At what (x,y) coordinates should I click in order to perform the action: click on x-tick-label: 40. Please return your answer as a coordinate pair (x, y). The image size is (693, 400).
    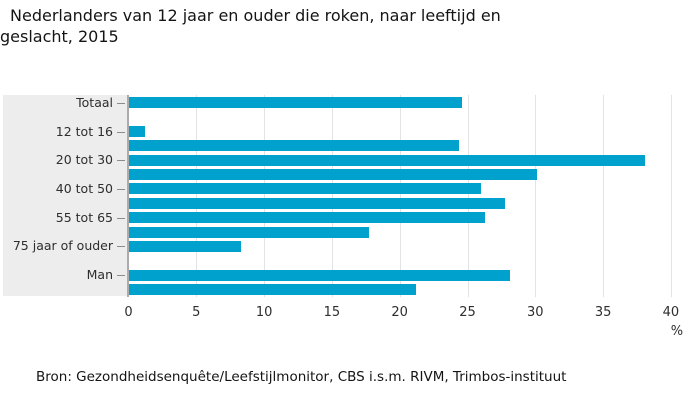
    Looking at the image, I should click on (671, 312).